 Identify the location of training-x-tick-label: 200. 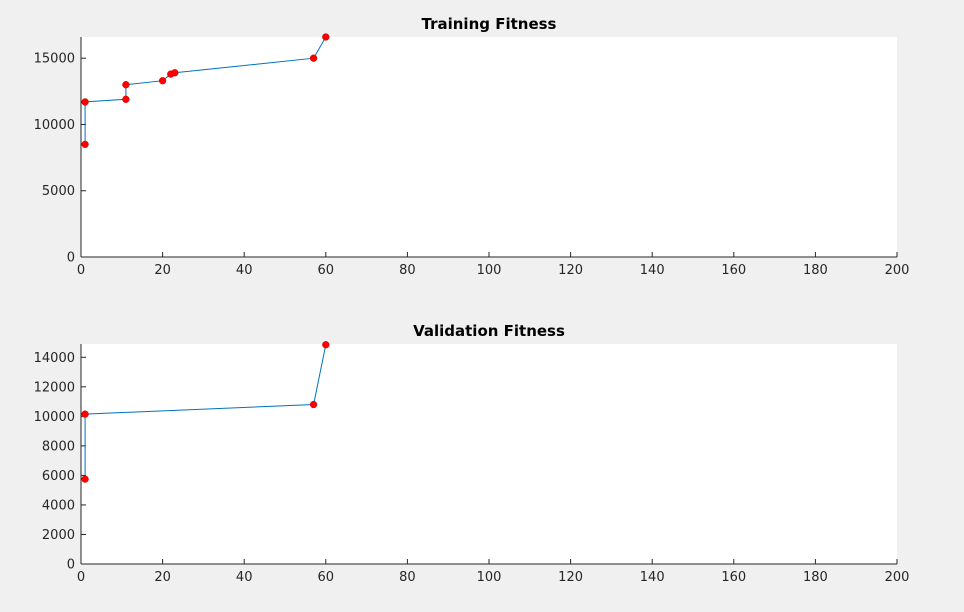
(897, 270).